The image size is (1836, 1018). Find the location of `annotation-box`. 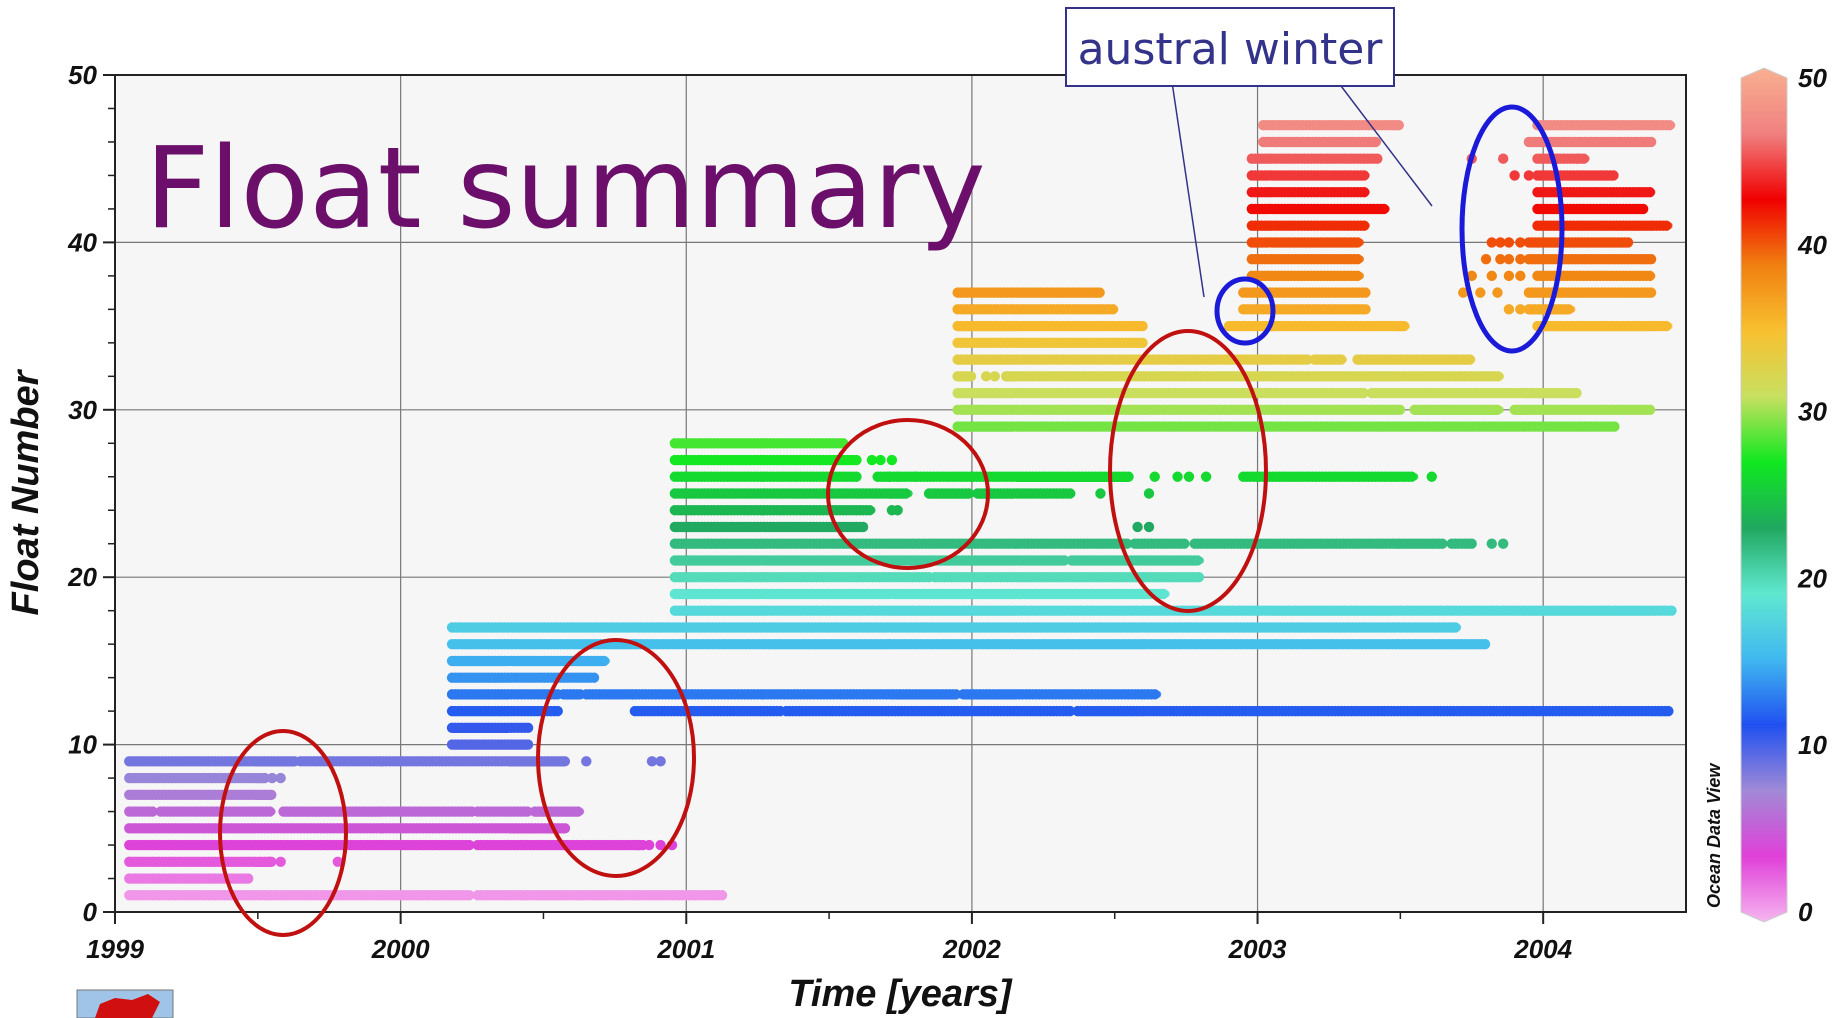

annotation-box is located at coordinates (1230, 47).